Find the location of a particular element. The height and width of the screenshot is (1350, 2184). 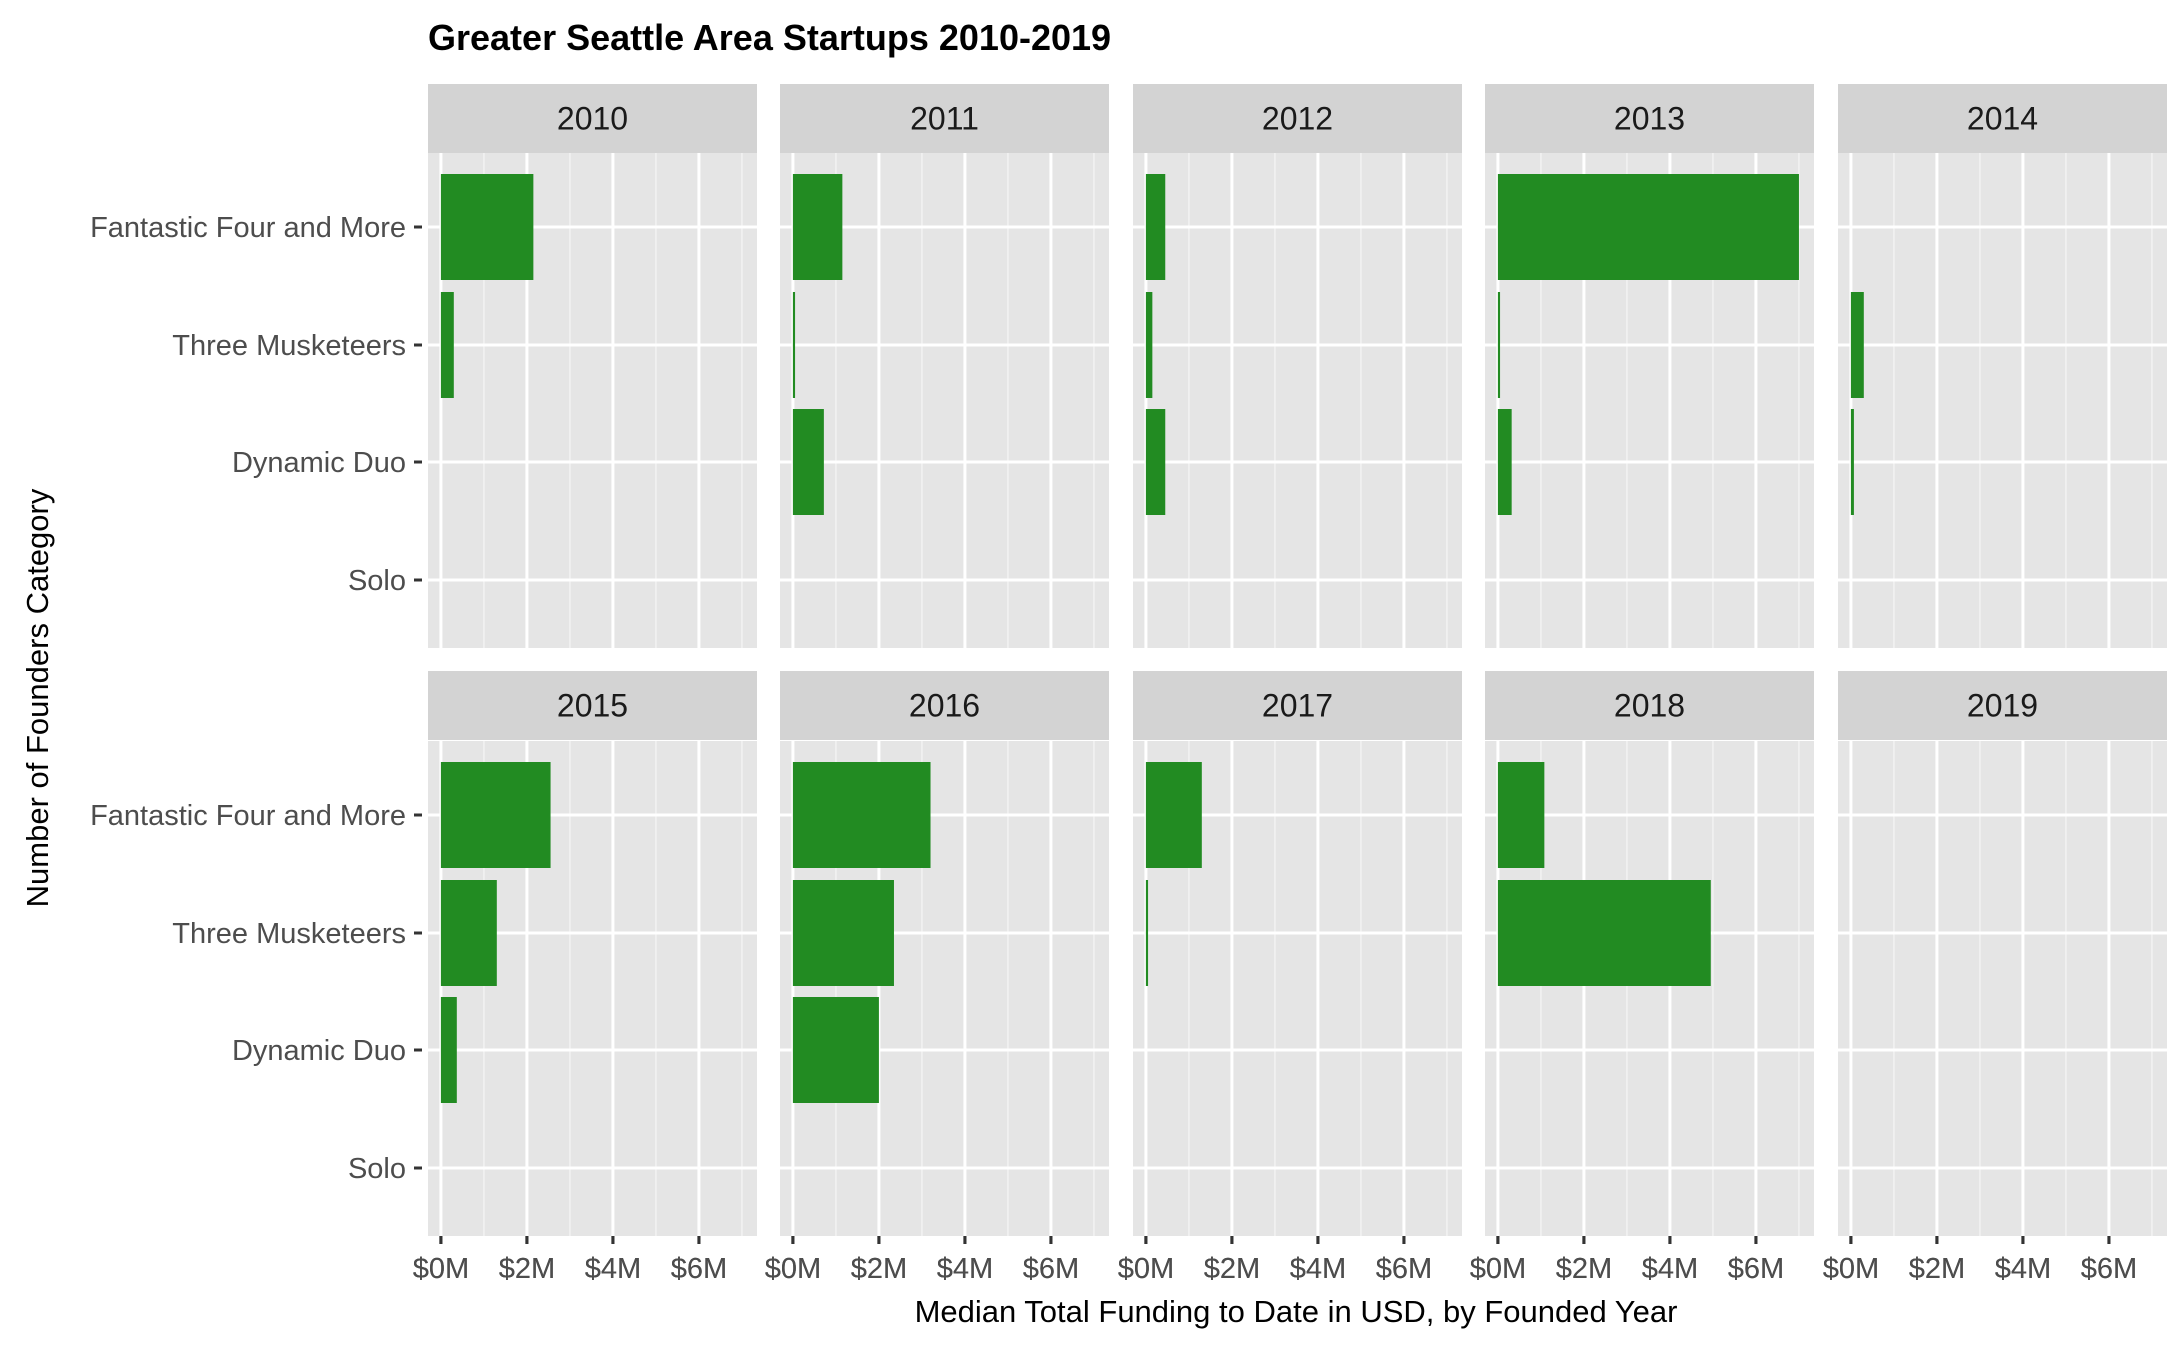

facet-strip-label: 2016 is located at coordinates (944, 706).